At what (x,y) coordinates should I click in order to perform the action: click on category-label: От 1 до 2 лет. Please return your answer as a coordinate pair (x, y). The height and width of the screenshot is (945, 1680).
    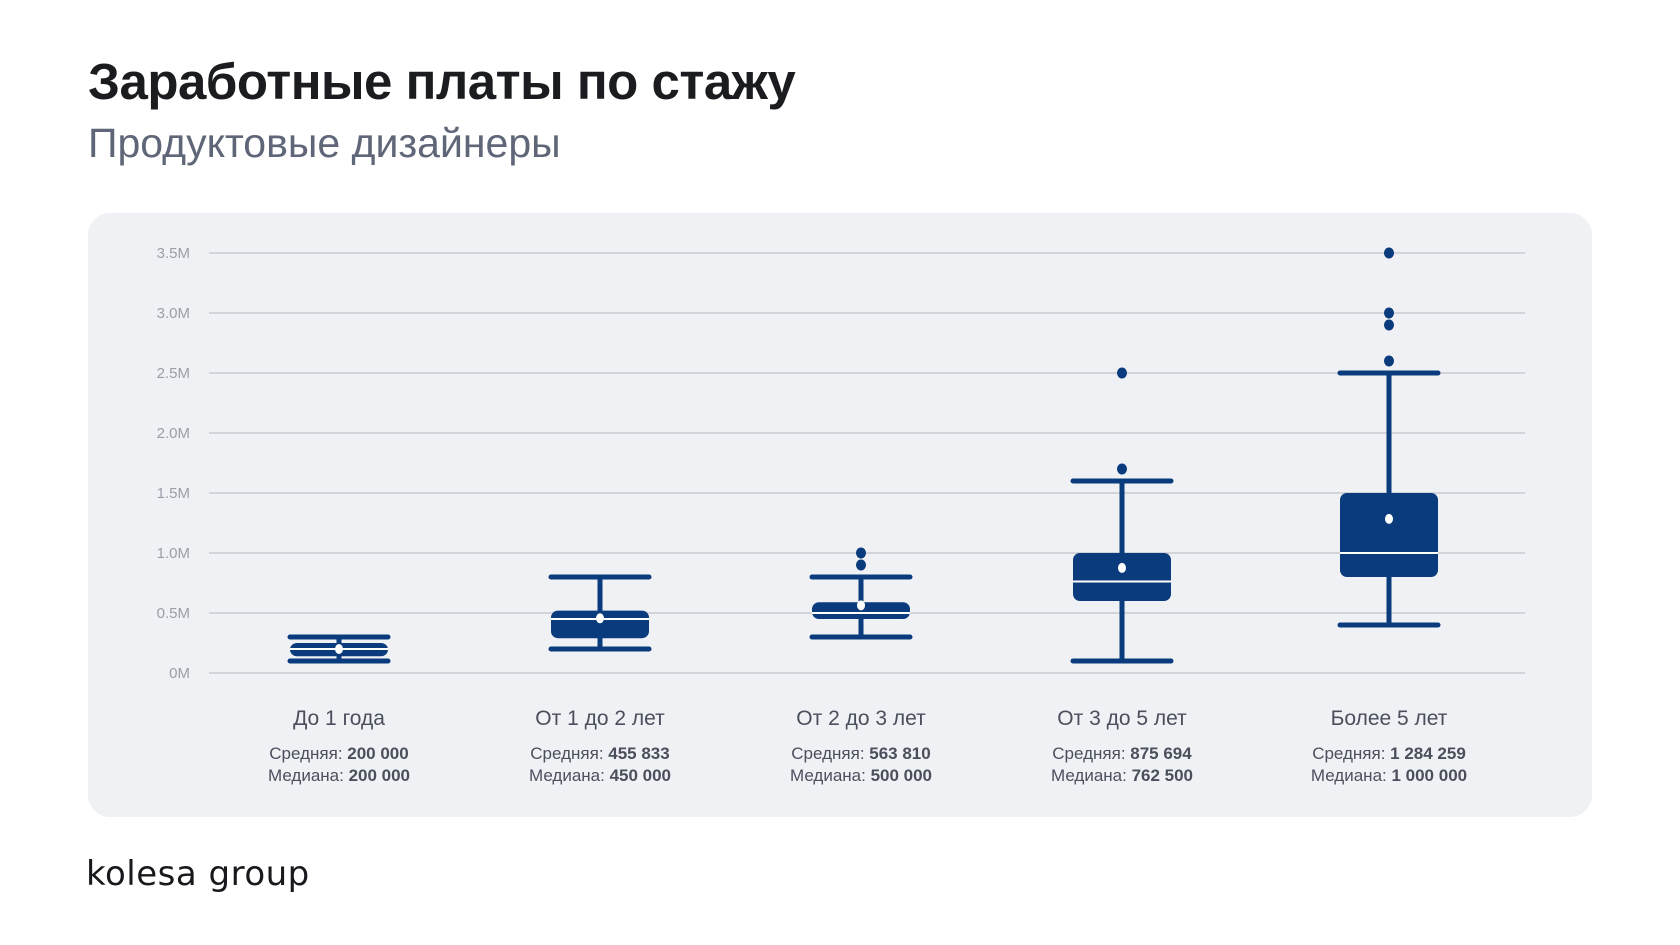
    Looking at the image, I should click on (600, 718).